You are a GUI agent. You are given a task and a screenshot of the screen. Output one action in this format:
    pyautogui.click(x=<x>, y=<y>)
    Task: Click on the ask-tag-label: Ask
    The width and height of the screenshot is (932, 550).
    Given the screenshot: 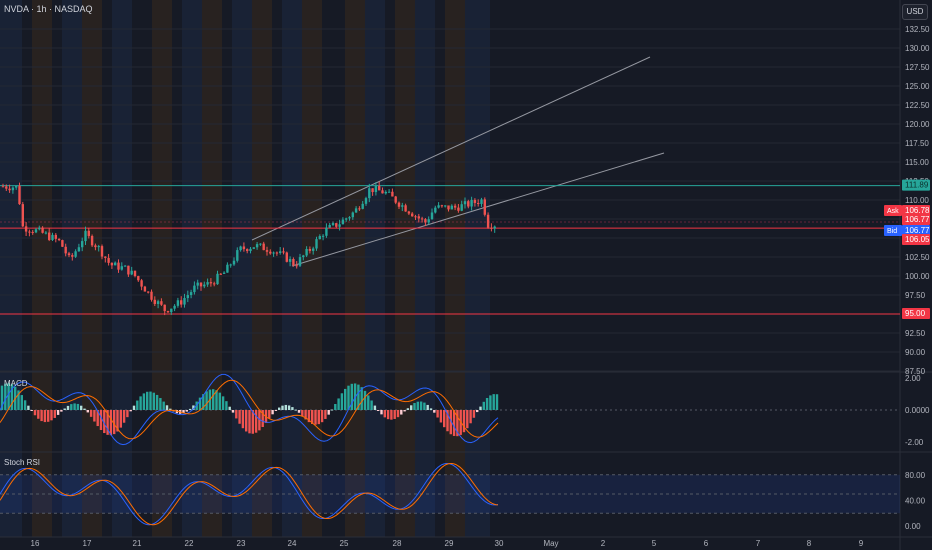 What is the action you would take?
    pyautogui.click(x=893, y=211)
    